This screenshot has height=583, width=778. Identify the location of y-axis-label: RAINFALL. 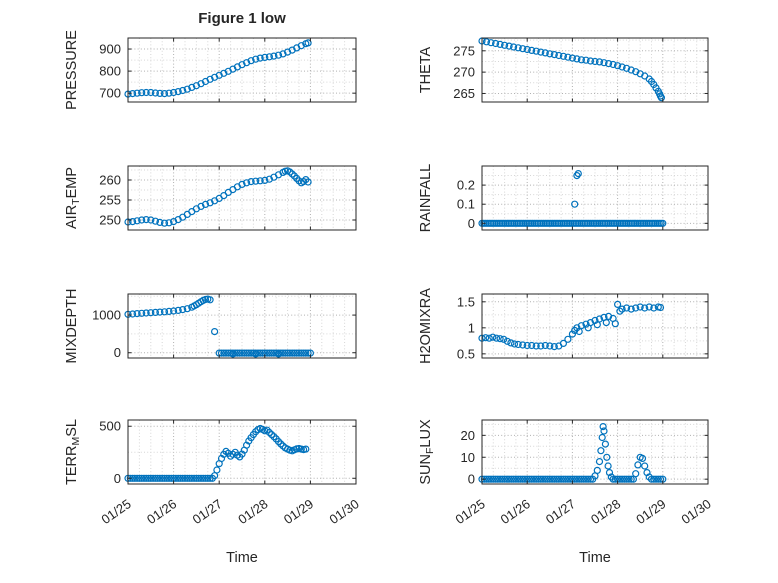
(426, 198).